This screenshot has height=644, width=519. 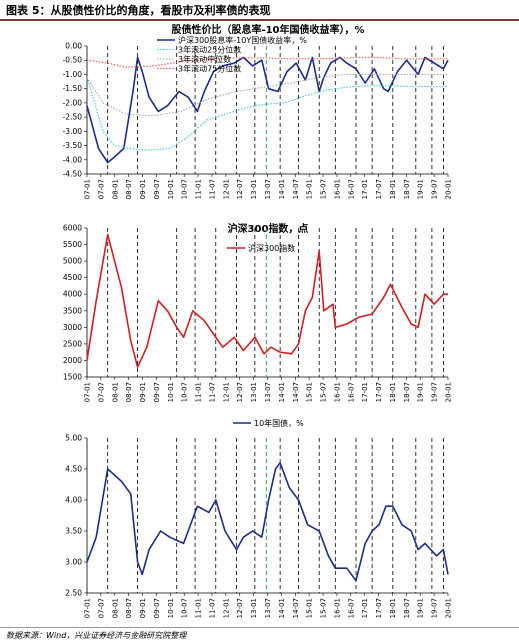 I want to click on y-tick-label: 6000, so click(x=72, y=228).